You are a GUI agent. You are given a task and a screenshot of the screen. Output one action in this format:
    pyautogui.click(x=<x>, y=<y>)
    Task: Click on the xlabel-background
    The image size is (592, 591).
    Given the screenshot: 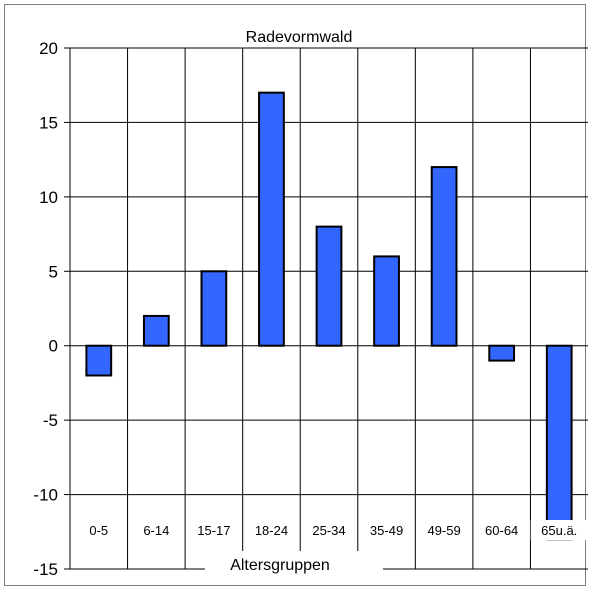 What is the action you would take?
    pyautogui.click(x=294, y=564)
    